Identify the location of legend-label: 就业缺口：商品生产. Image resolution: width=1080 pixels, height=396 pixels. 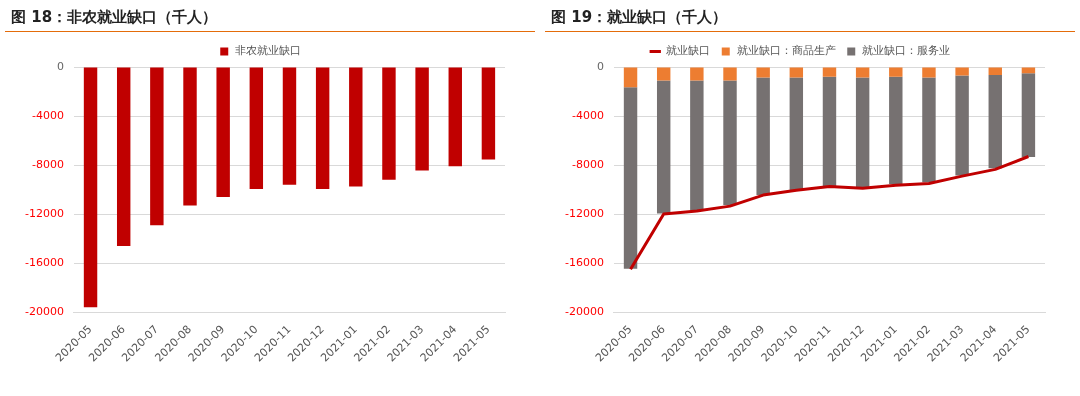
(786, 51).